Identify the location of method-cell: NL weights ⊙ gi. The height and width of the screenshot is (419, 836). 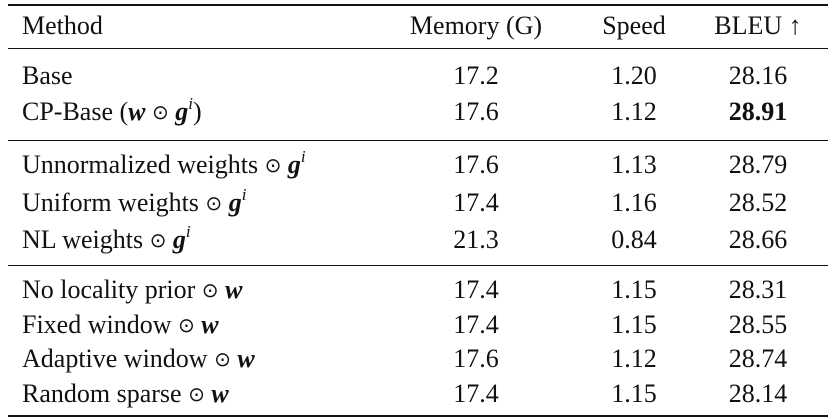
(106, 238).